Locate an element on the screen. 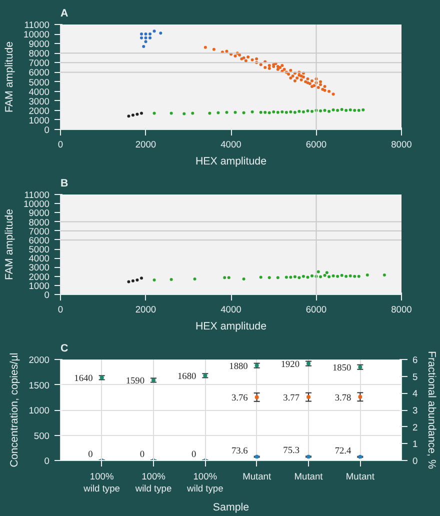 The height and width of the screenshot is (516, 440). data-label: 1680 is located at coordinates (187, 377).